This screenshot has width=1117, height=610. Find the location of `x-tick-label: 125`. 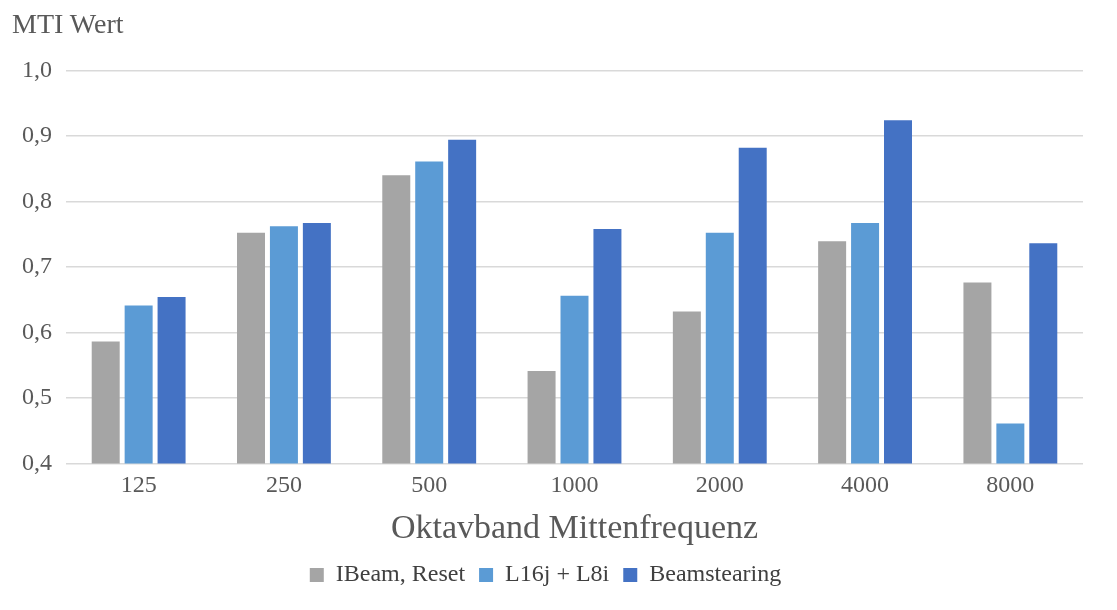

x-tick-label: 125 is located at coordinates (138, 484).